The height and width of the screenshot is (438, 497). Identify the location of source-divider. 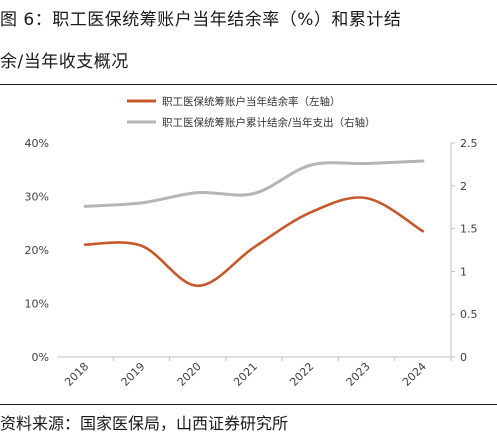
(248, 404).